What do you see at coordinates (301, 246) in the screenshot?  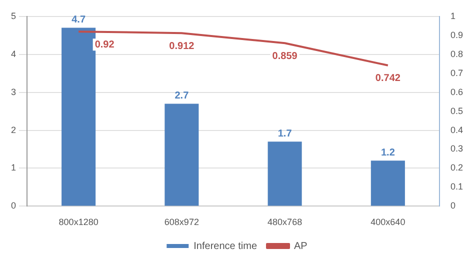 I see `legend-label: AP` at bounding box center [301, 246].